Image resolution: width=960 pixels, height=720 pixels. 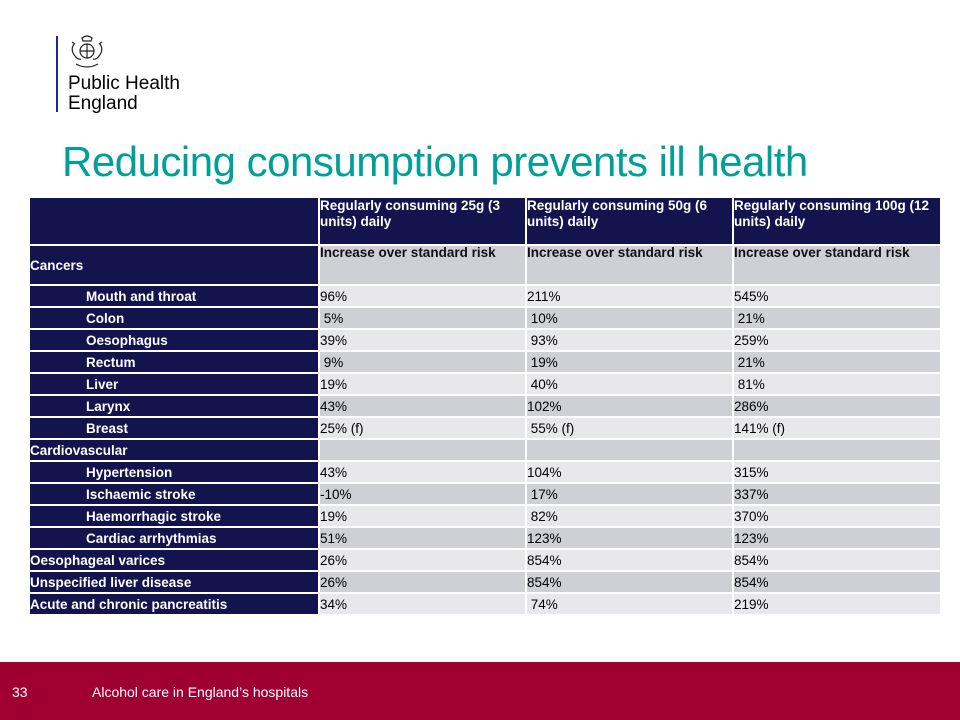 I want to click on table-row: Mouth and throat 96% 211% 545%, so click(x=485, y=296).